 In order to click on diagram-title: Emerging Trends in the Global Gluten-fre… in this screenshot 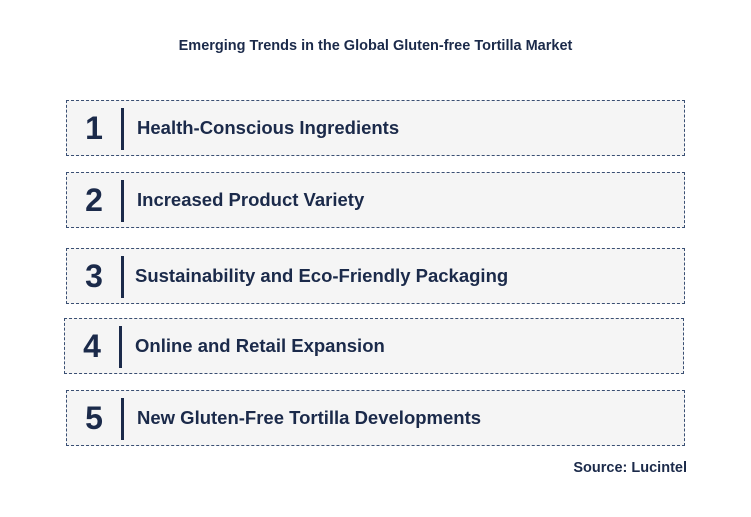, I will do `click(375, 46)`.